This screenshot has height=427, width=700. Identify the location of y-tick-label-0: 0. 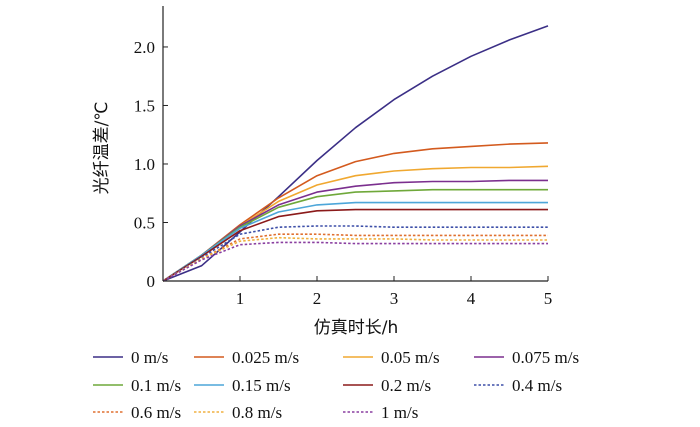
(151, 281).